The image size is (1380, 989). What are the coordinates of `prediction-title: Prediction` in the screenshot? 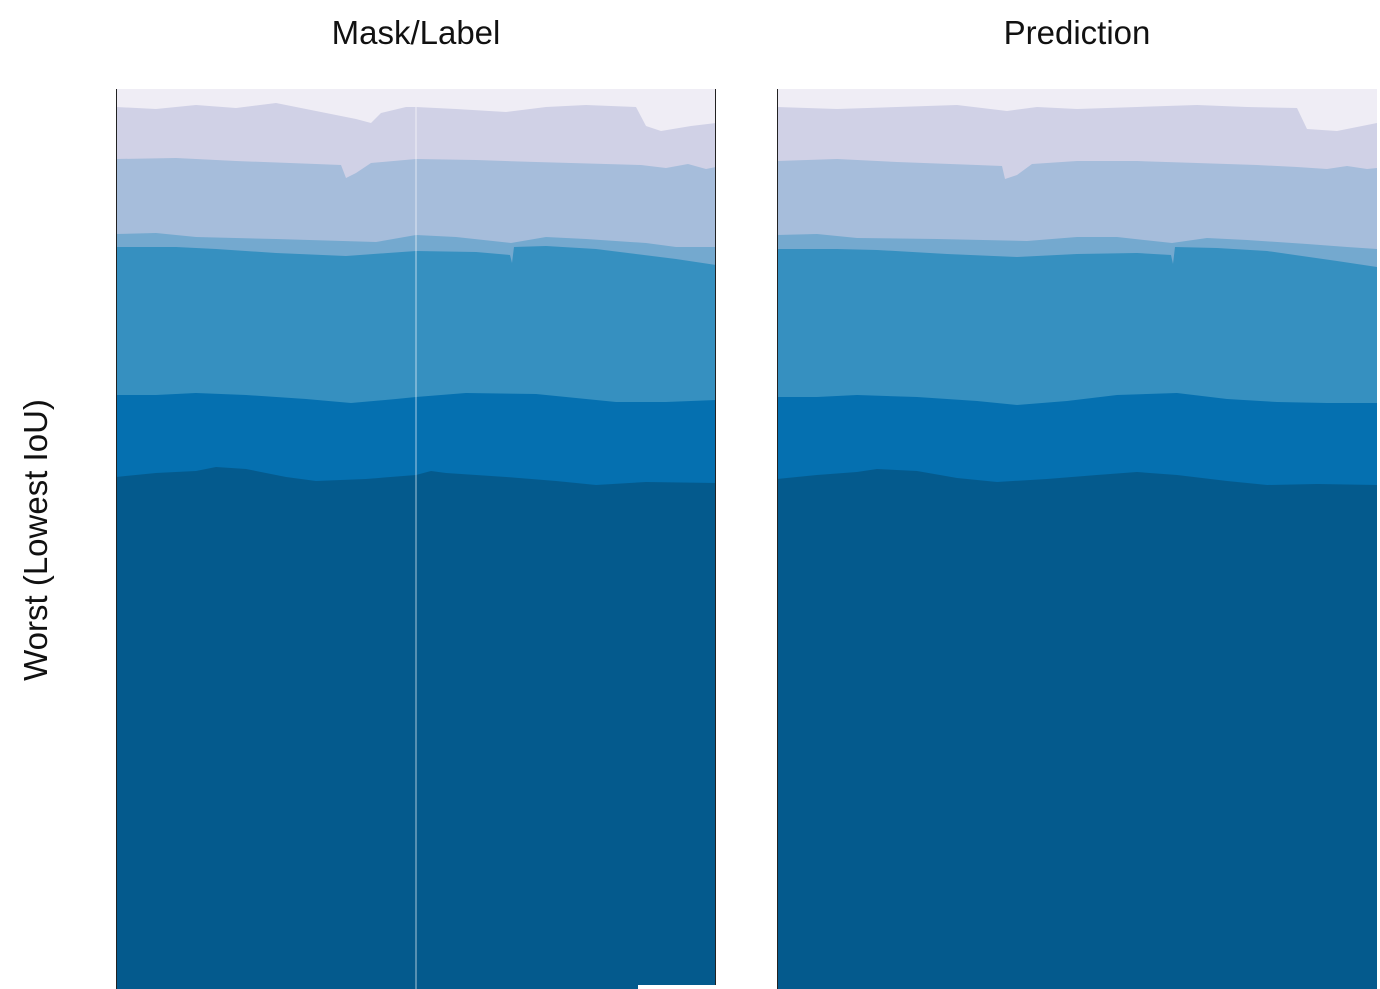 It's located at (1077, 32).